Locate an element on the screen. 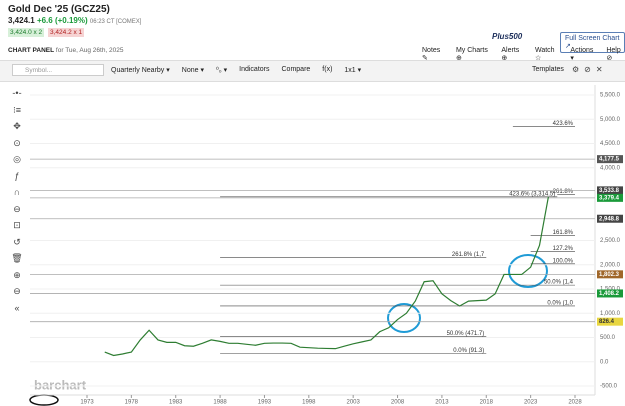  panel-action: My Charts ⊕ is located at coordinates (471, 54).